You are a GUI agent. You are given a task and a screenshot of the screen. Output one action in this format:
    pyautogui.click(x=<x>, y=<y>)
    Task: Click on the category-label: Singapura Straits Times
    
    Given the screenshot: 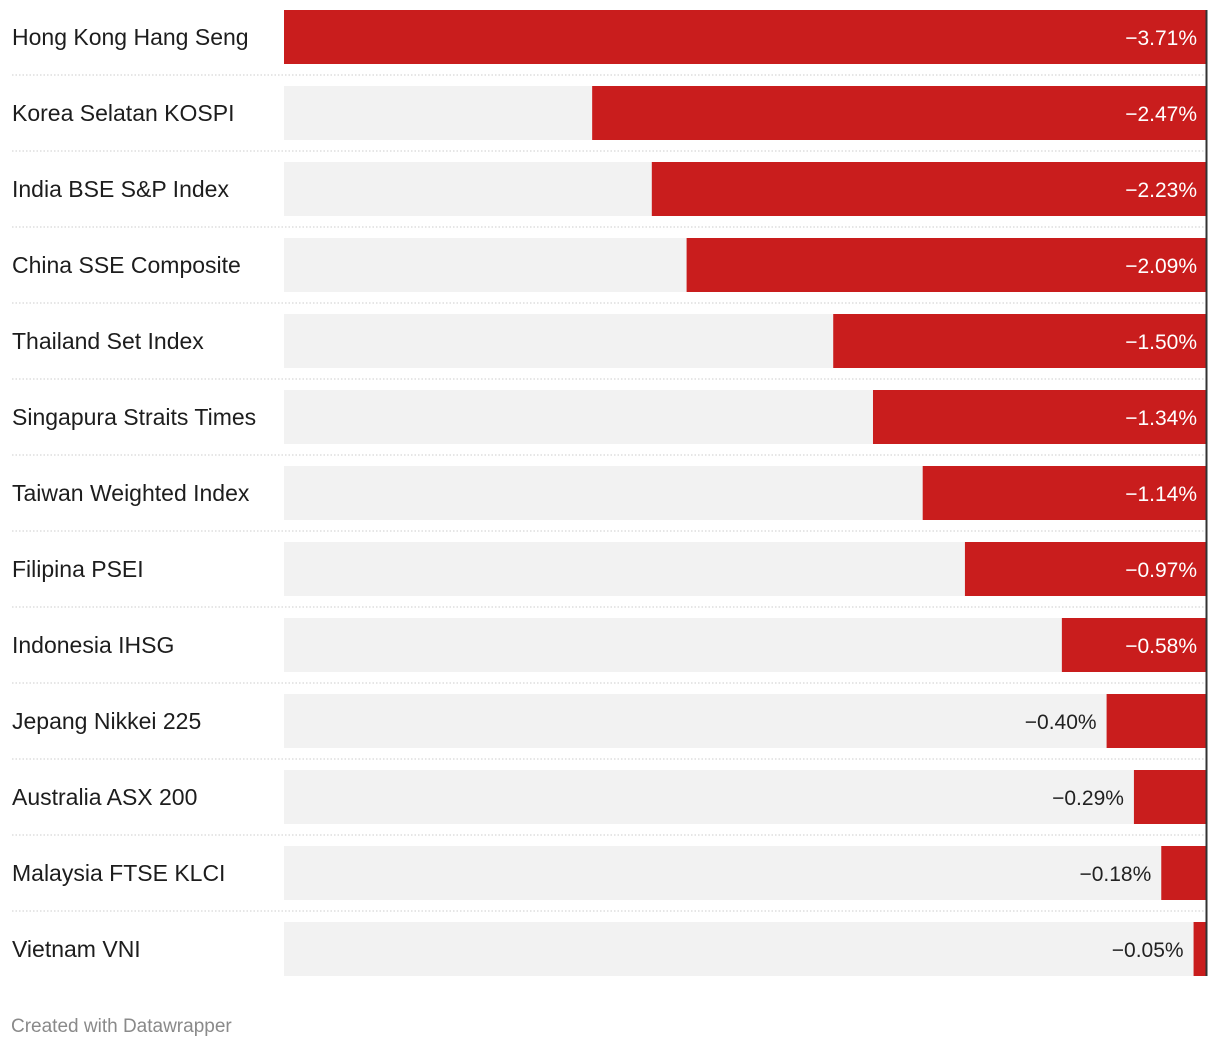 What is the action you would take?
    pyautogui.click(x=134, y=417)
    